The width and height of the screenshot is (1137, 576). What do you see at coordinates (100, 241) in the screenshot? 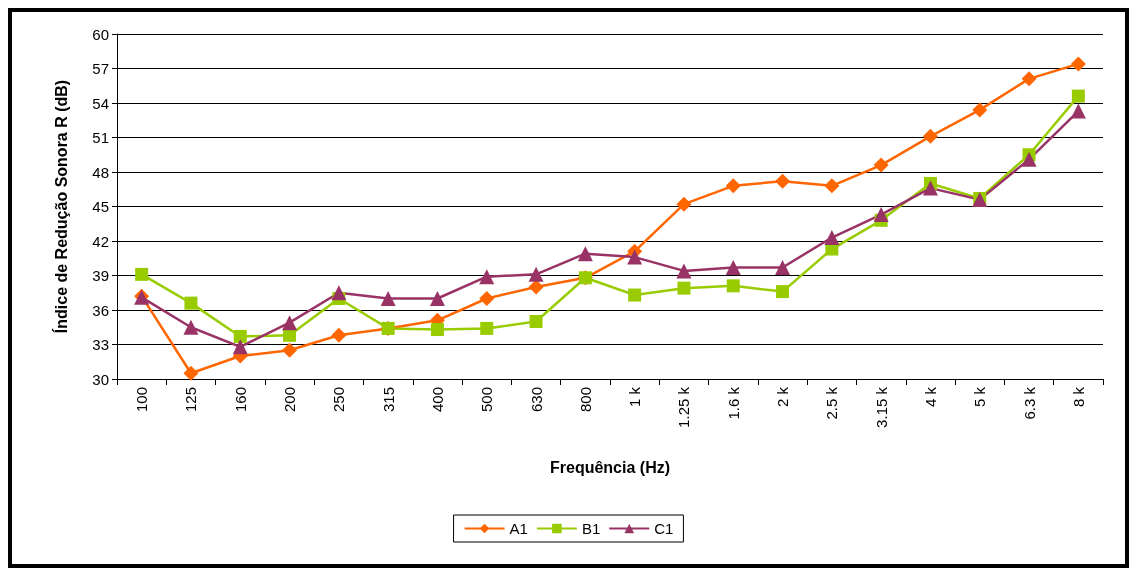
I see `y-tick-label: 42` at bounding box center [100, 241].